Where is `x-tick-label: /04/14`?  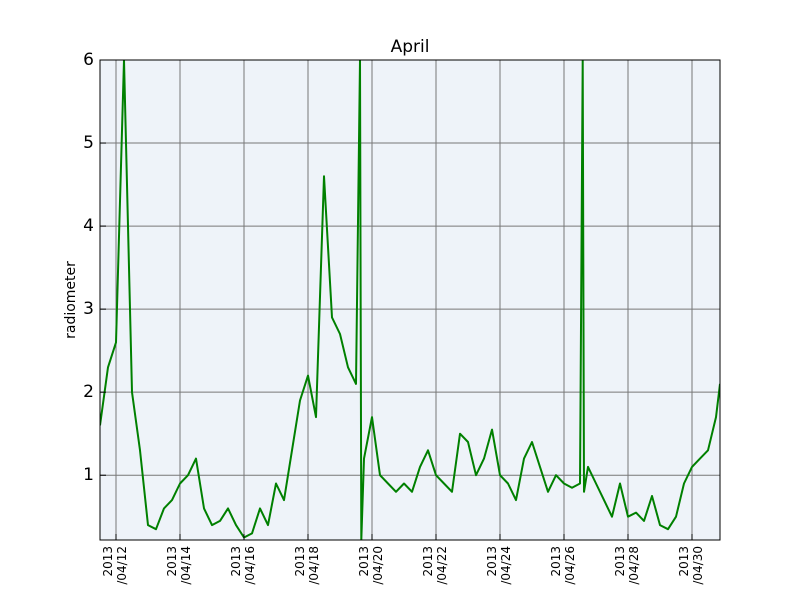
x-tick-label: /04/14 is located at coordinates (186, 565).